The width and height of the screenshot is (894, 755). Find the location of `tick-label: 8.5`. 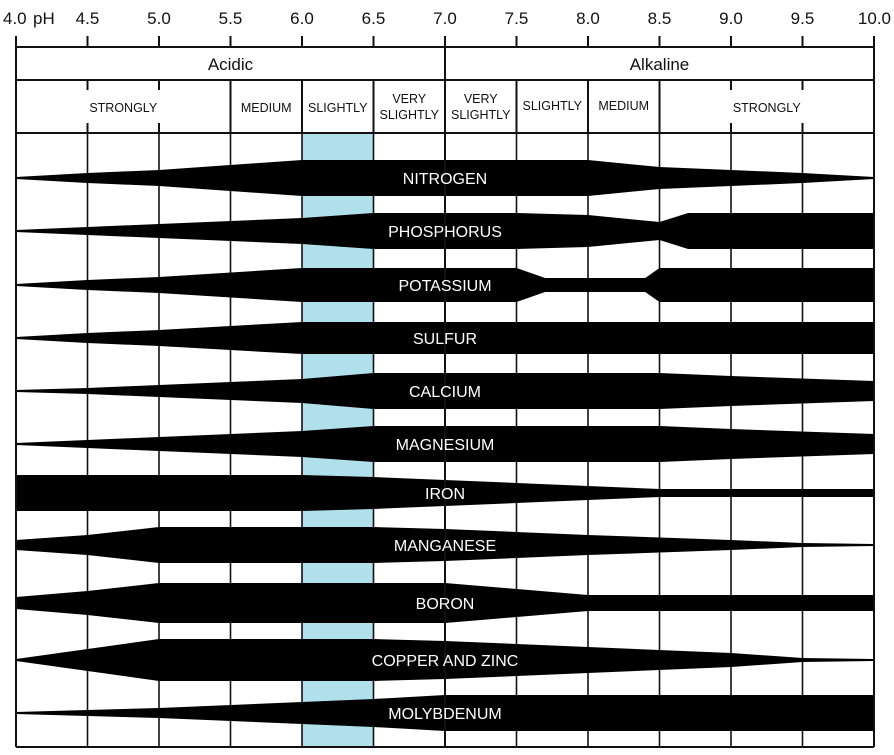

tick-label: 8.5 is located at coordinates (660, 18).